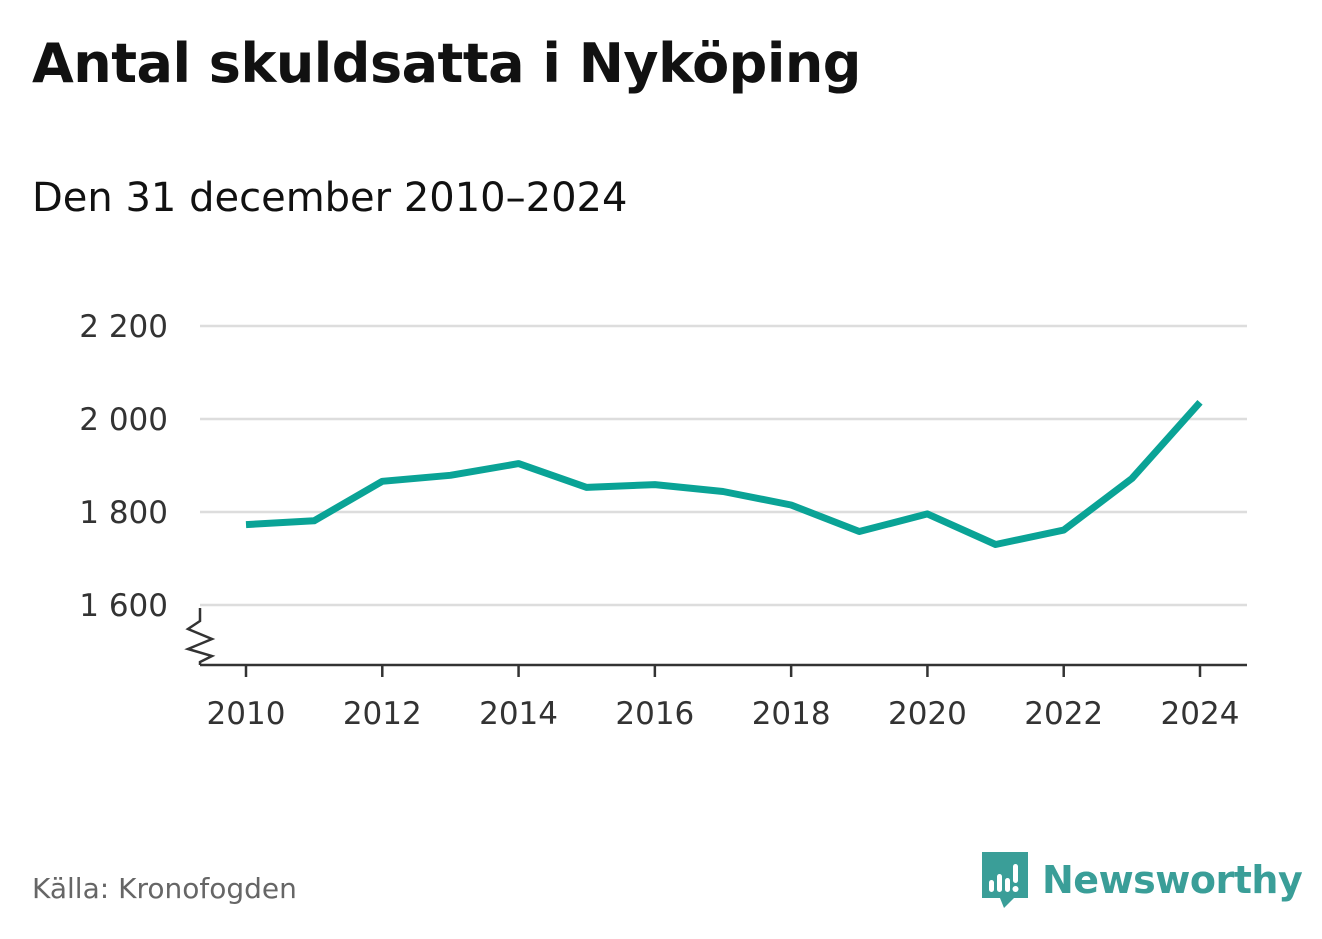  I want to click on x-tick-label: 2018, so click(791, 714).